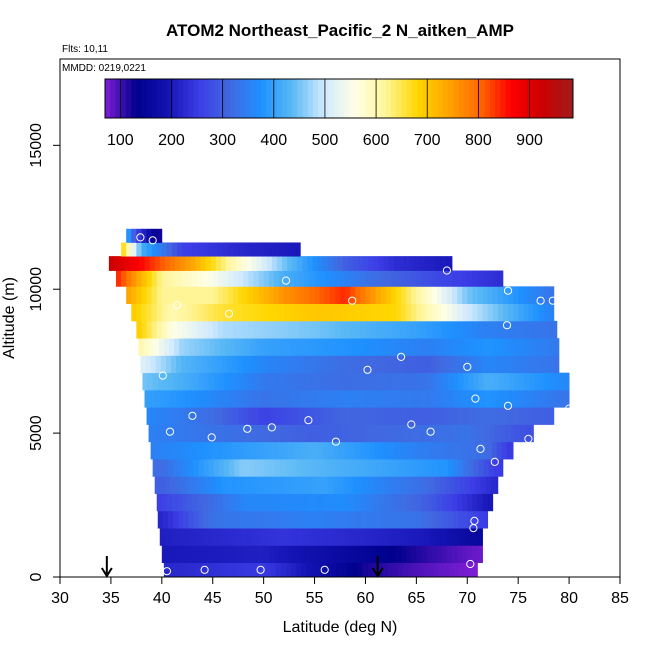 The width and height of the screenshot is (650, 650). What do you see at coordinates (478, 140) in the screenshot?
I see `colorbar-tick-label: 800` at bounding box center [478, 140].